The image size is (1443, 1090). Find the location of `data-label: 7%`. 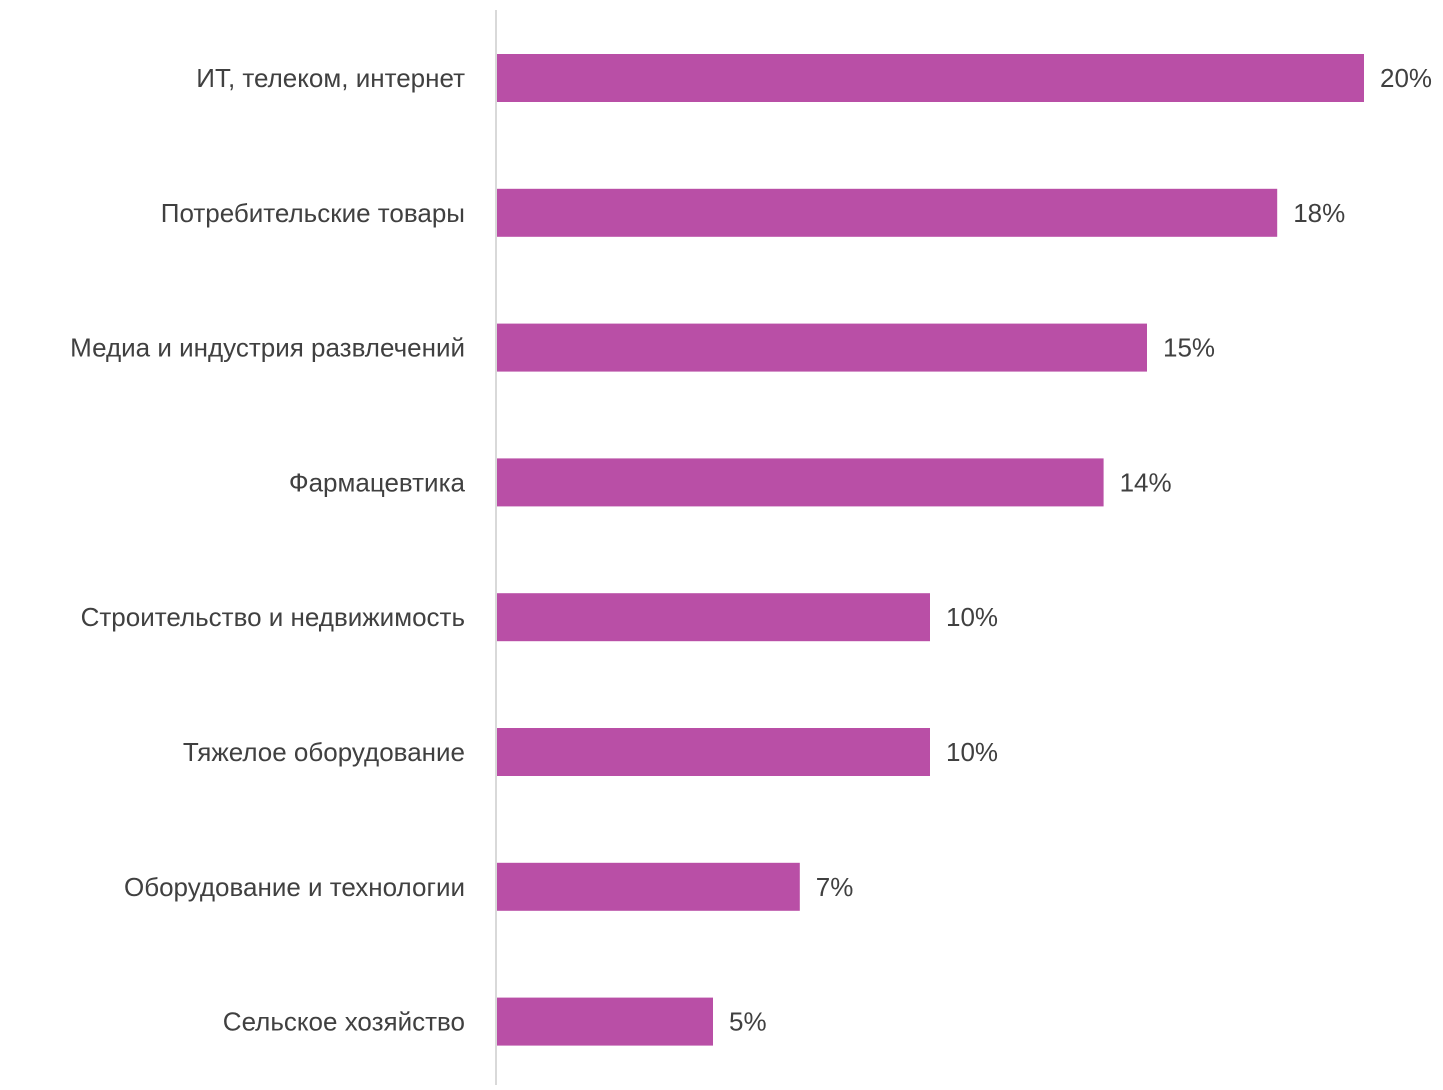

data-label: 7% is located at coordinates (835, 887).